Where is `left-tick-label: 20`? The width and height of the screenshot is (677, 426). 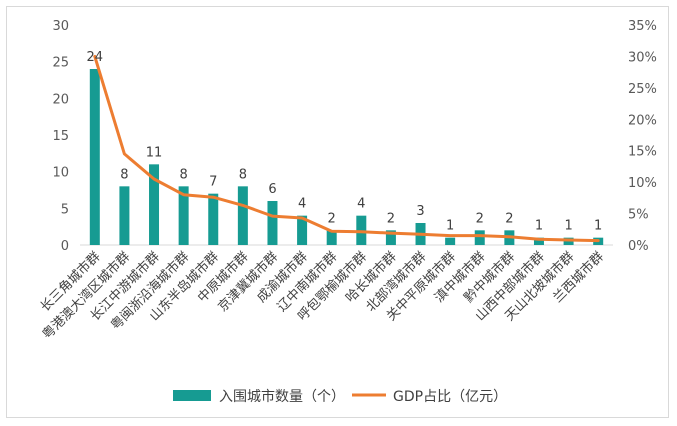 left-tick-label: 20 is located at coordinates (60, 99).